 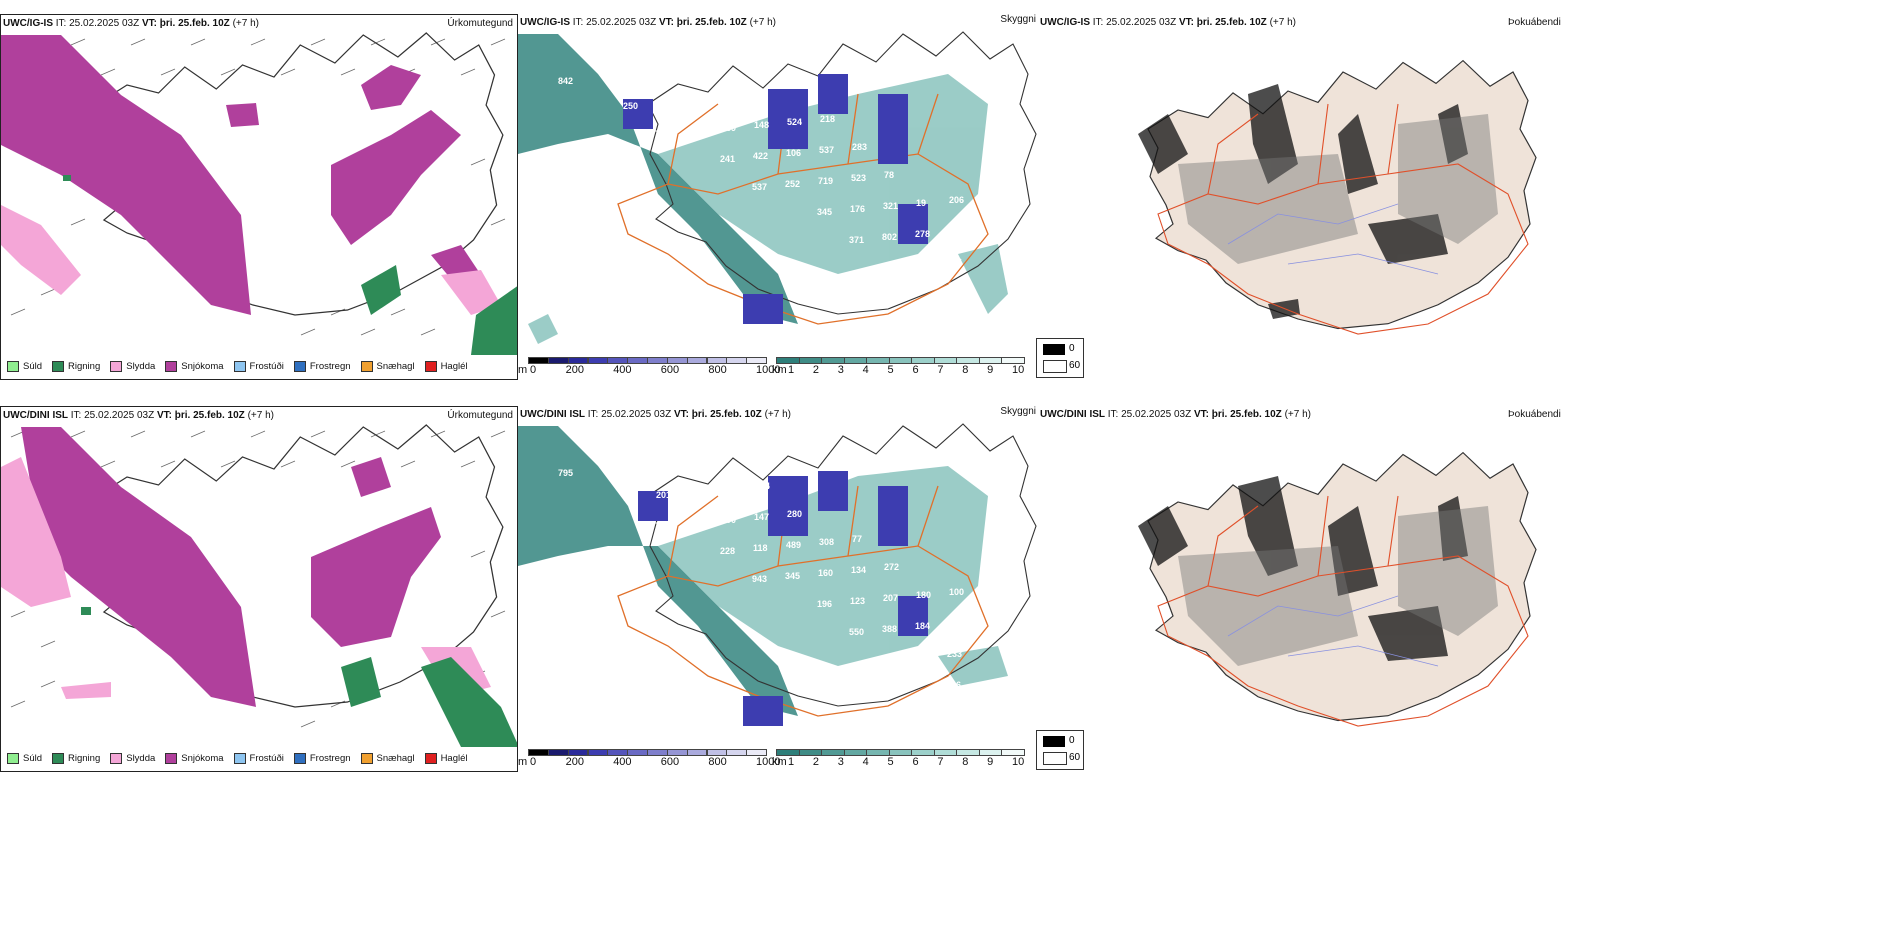 What do you see at coordinates (859, 147) in the screenshot?
I see `ceiling-label: 283` at bounding box center [859, 147].